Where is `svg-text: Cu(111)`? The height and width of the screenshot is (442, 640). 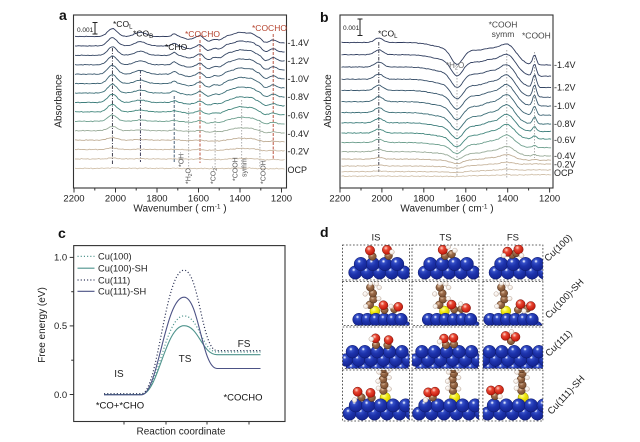
svg-text: Cu(111) is located at coordinates (114, 280).